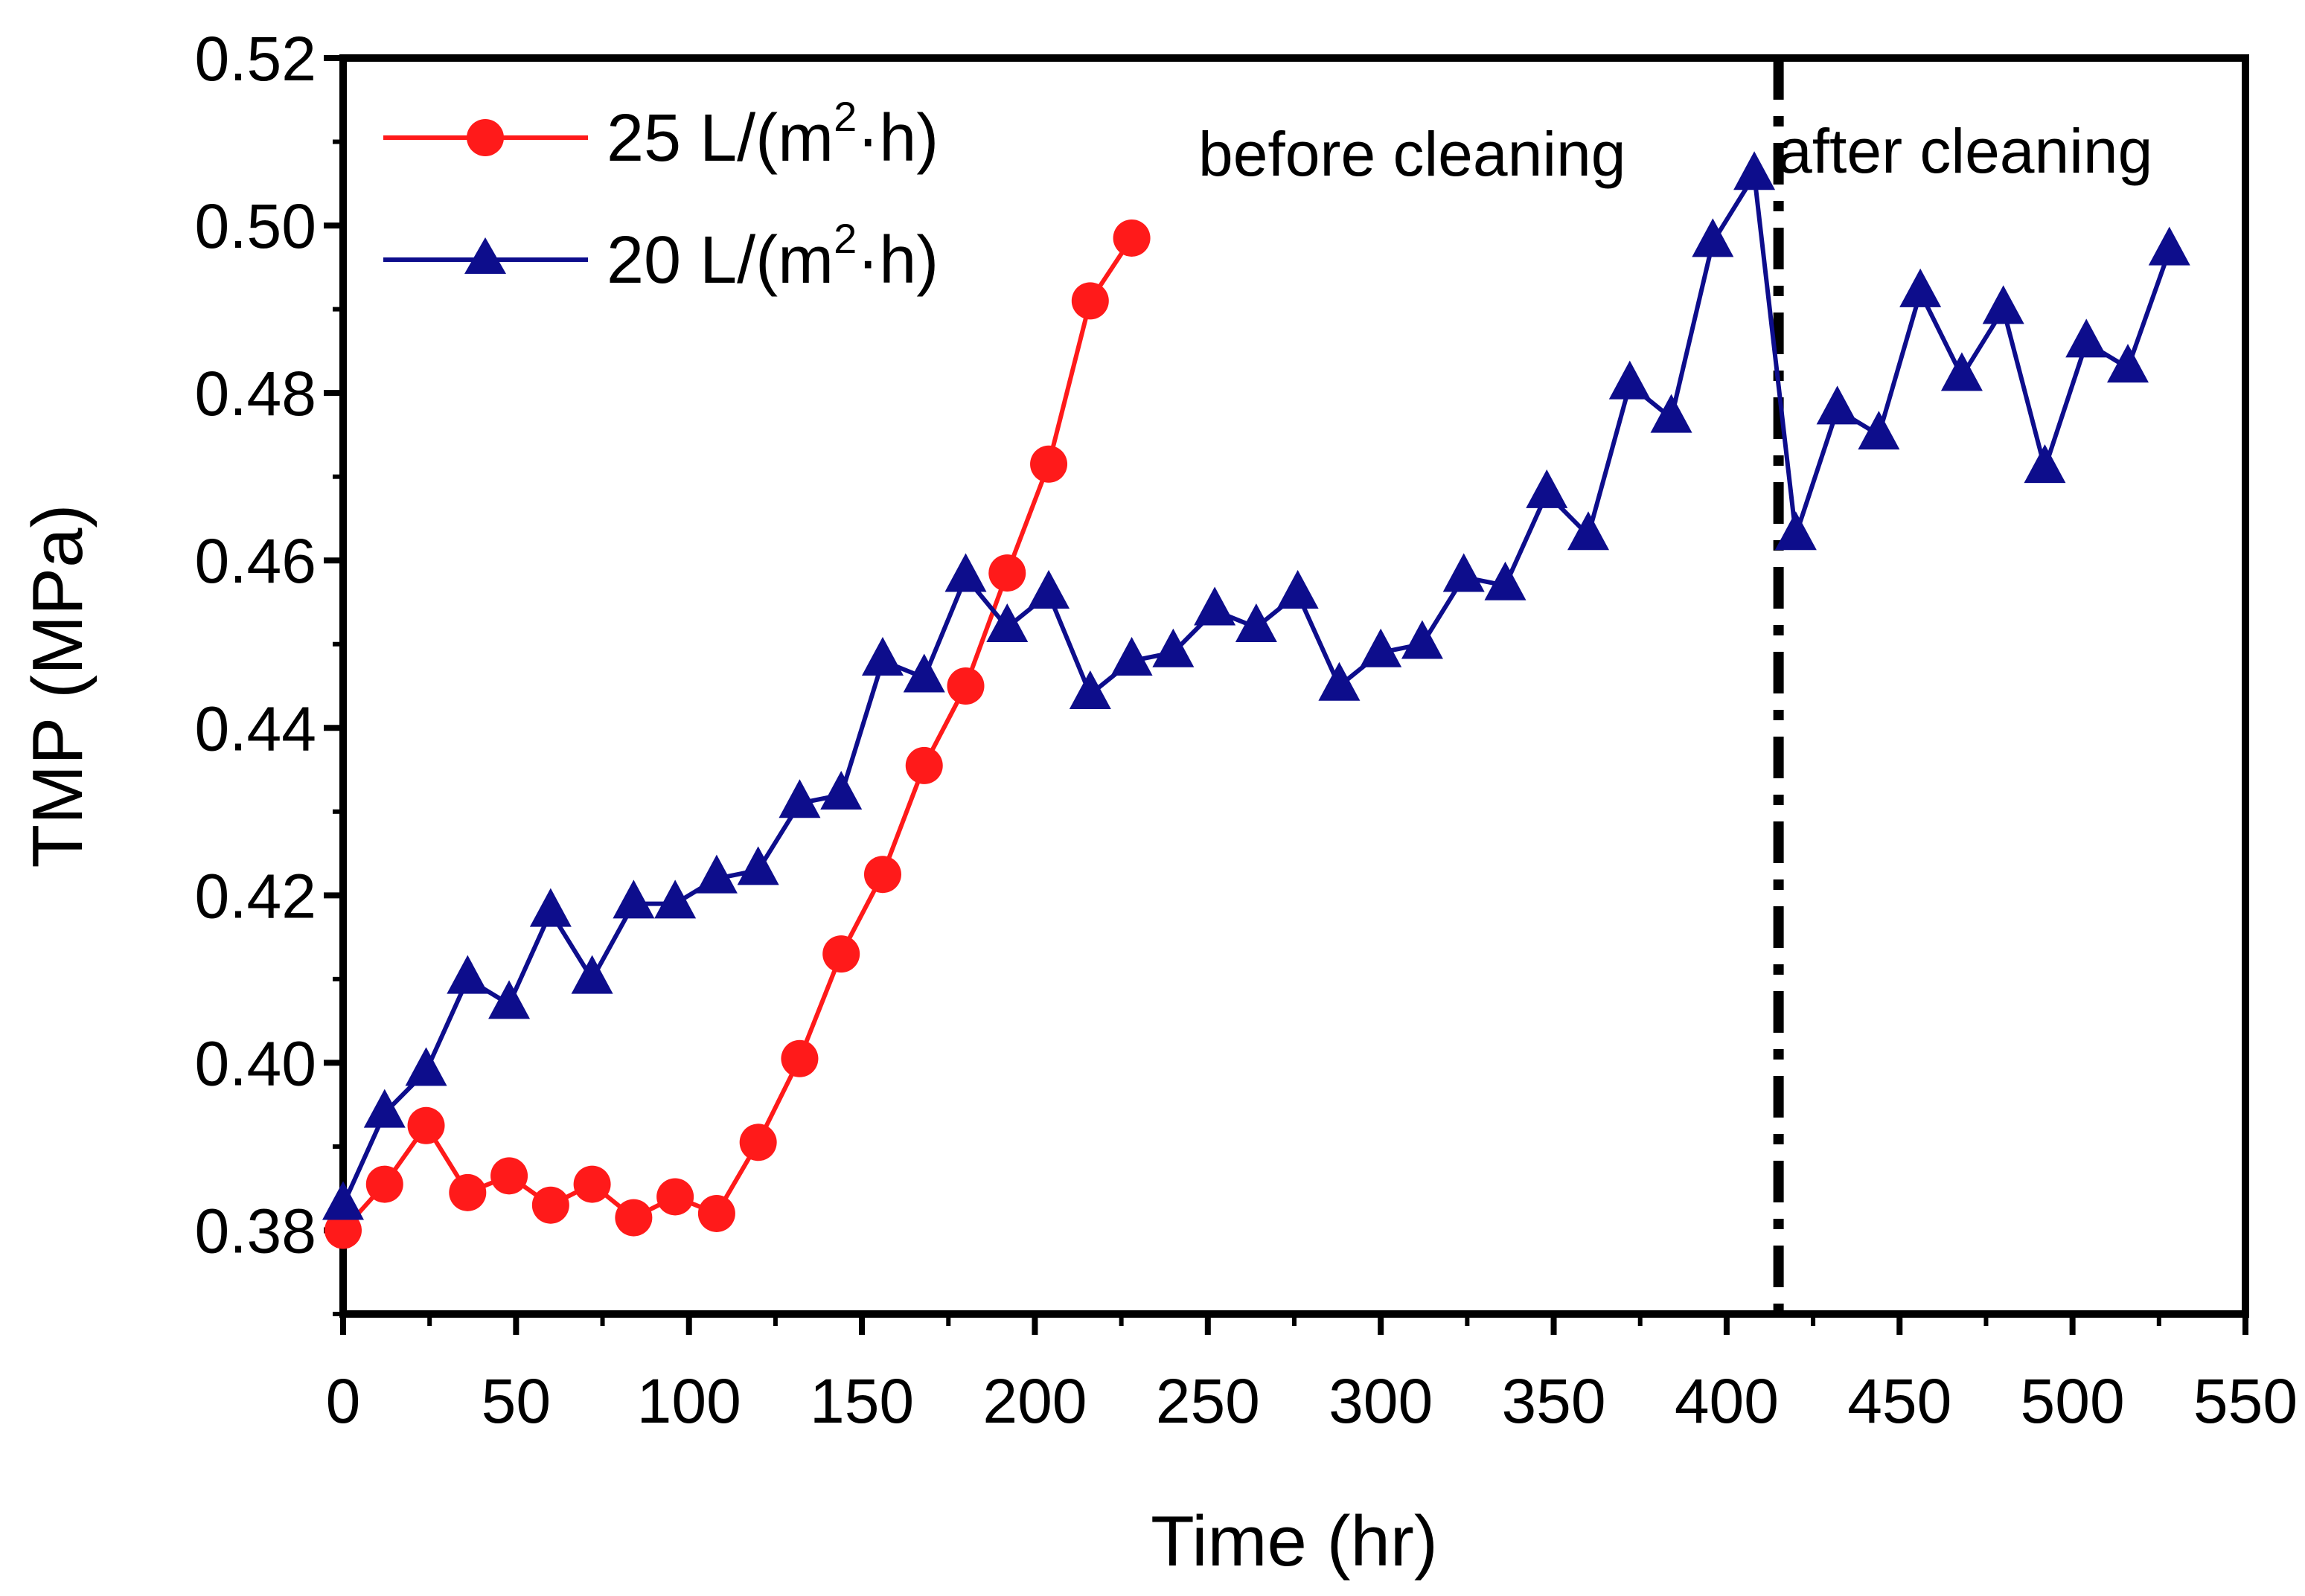  What do you see at coordinates (485, 137) in the screenshot?
I see `legend-marker-circle` at bounding box center [485, 137].